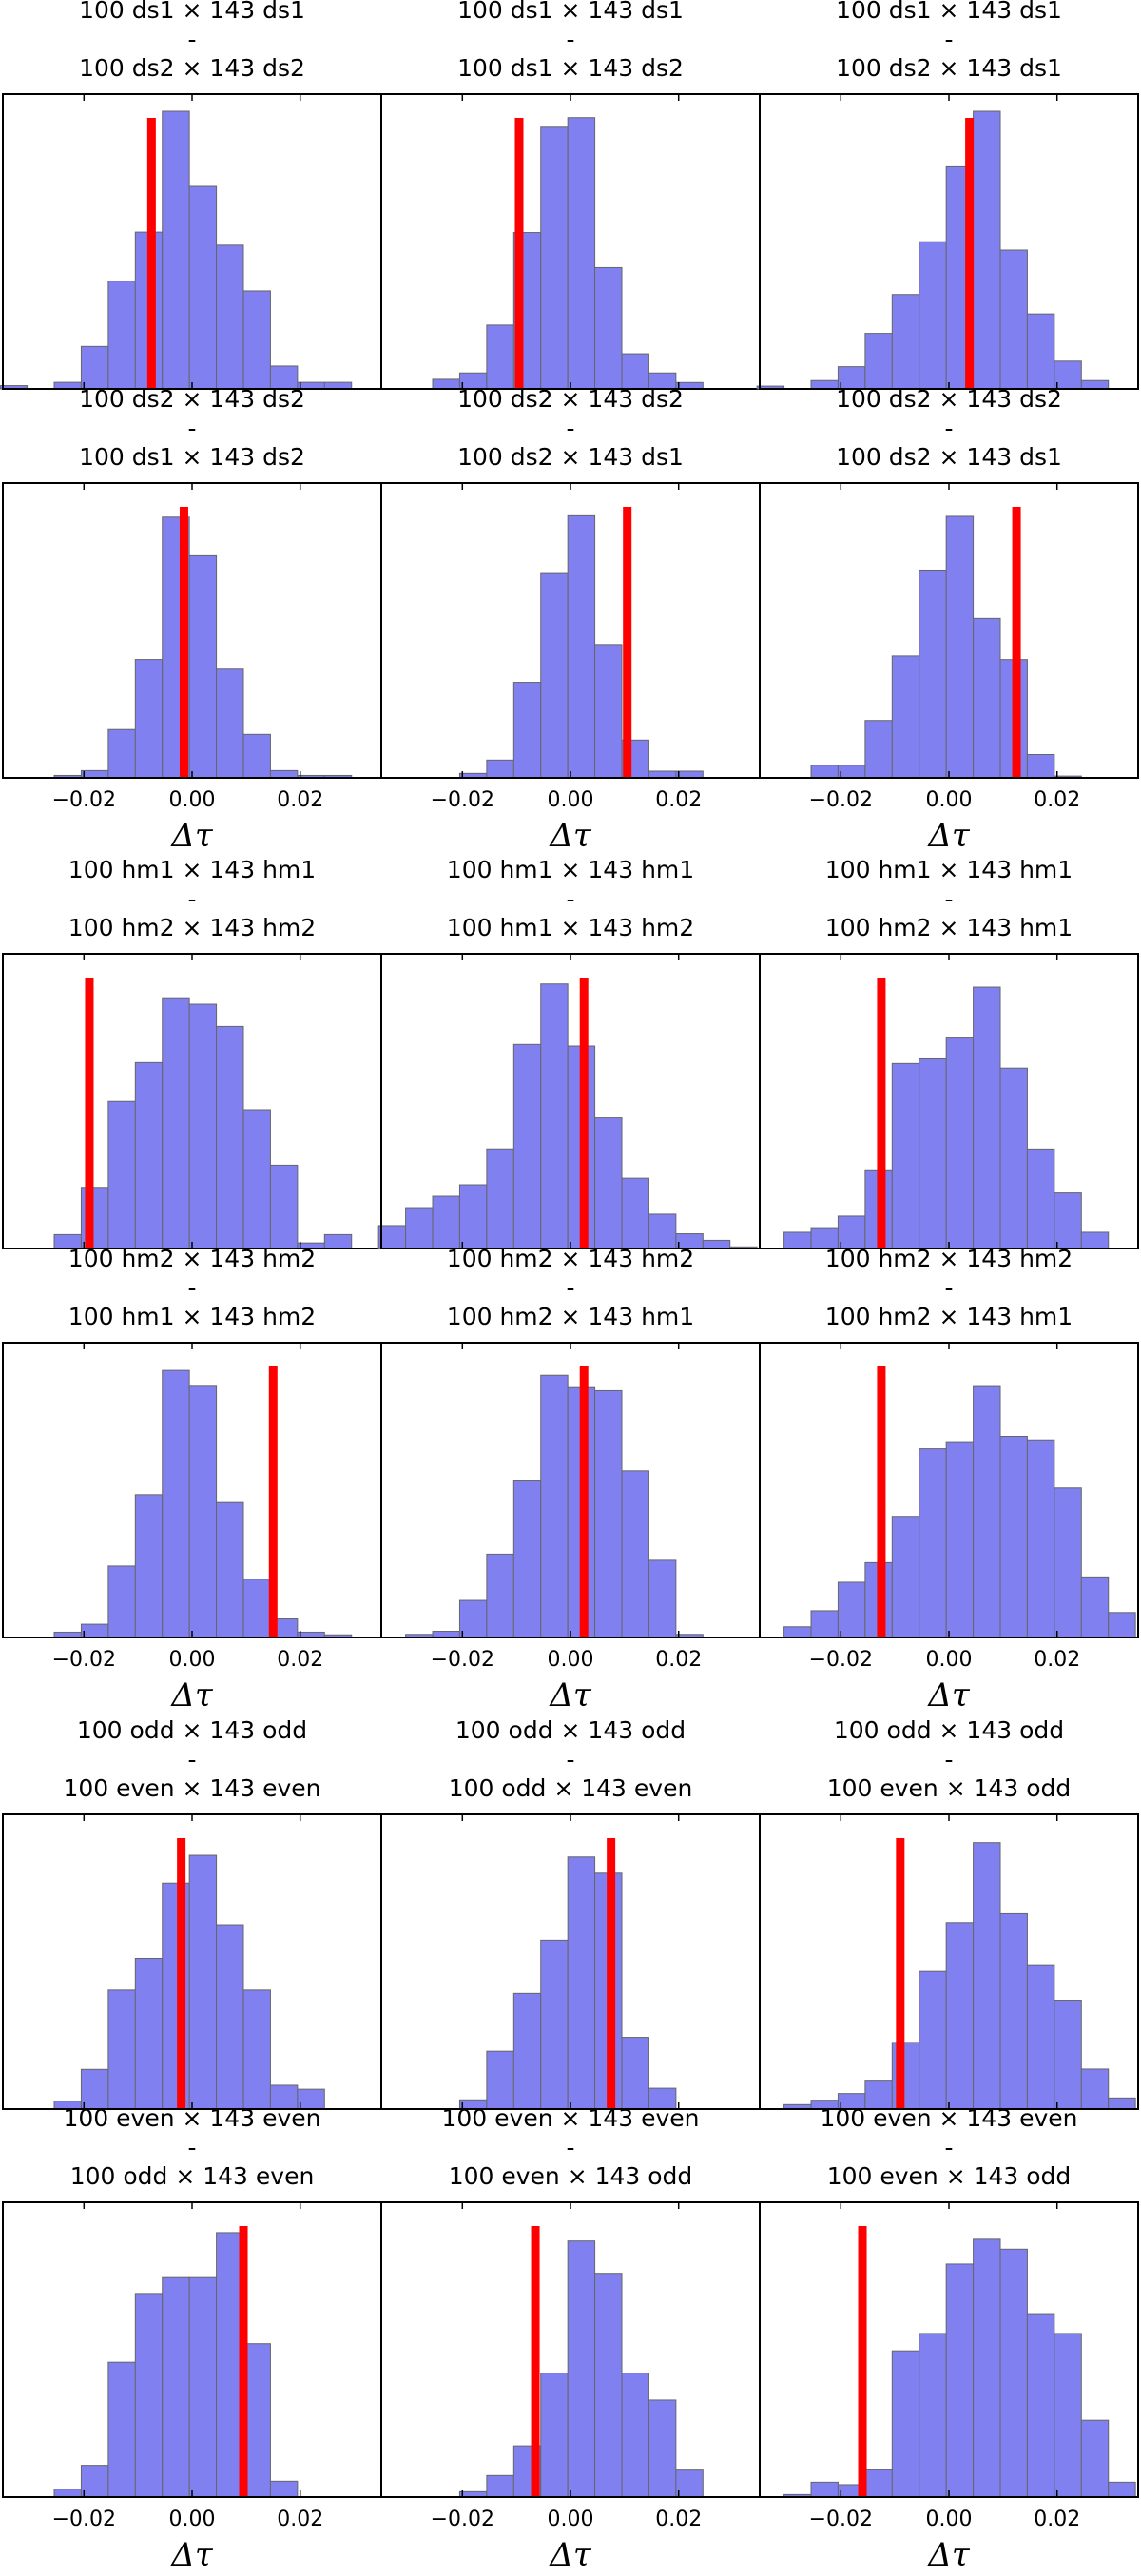 This screenshot has width=1141, height=2576. Describe the element at coordinates (192, 1730) in the screenshot. I see `panel-title-line: 100 odd × 143 odd` at that location.